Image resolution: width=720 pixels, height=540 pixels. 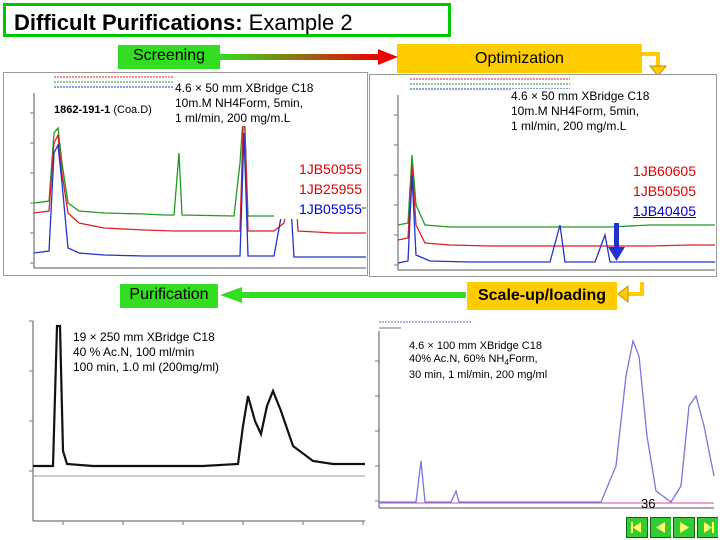 What do you see at coordinates (475, 346) in the screenshot?
I see `scaleup-conditions-line1: 4.6 × 100 mm XBridge C18` at bounding box center [475, 346].